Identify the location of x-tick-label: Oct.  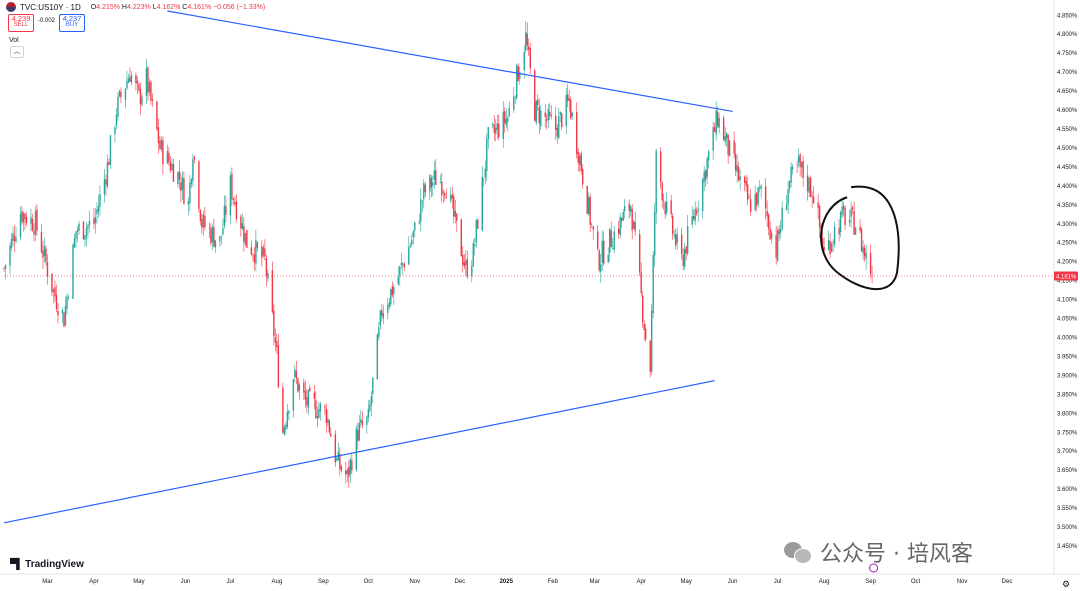
(369, 582).